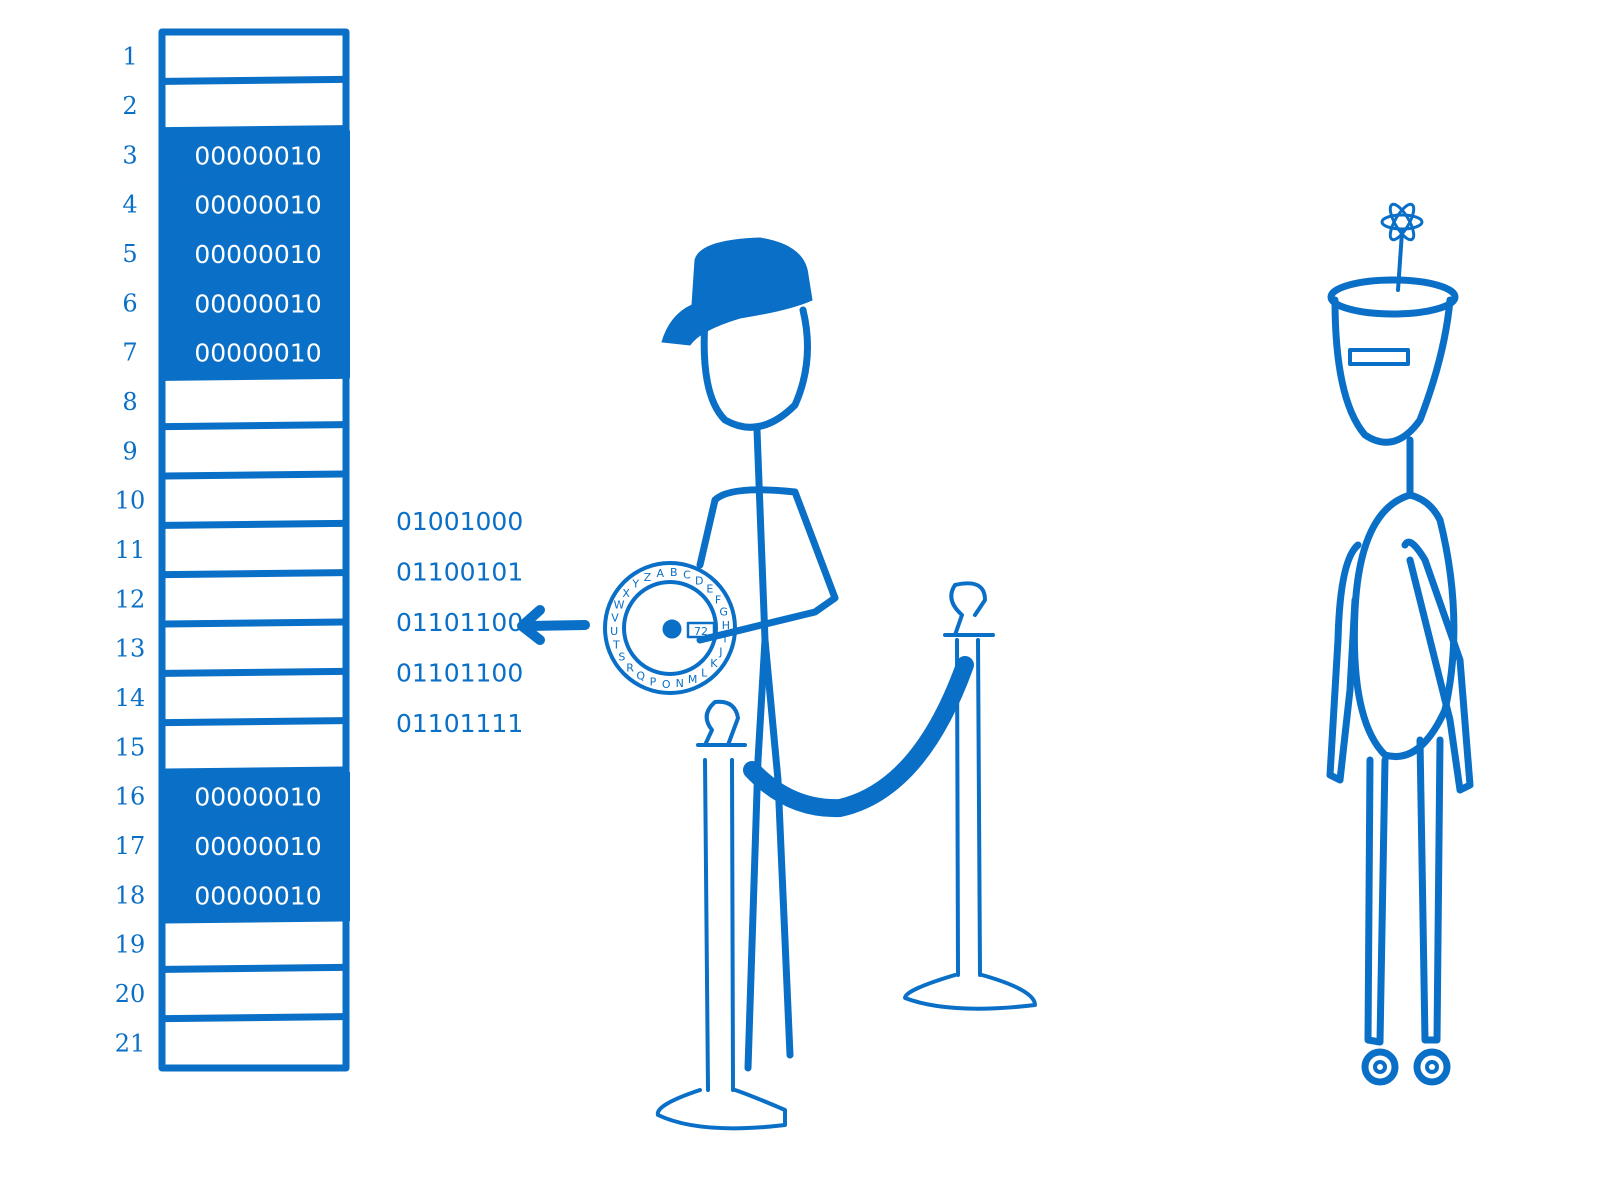 The height and width of the screenshot is (1183, 1600). Describe the element at coordinates (129, 254) in the screenshot. I see `memory-cell-index: 5` at that location.